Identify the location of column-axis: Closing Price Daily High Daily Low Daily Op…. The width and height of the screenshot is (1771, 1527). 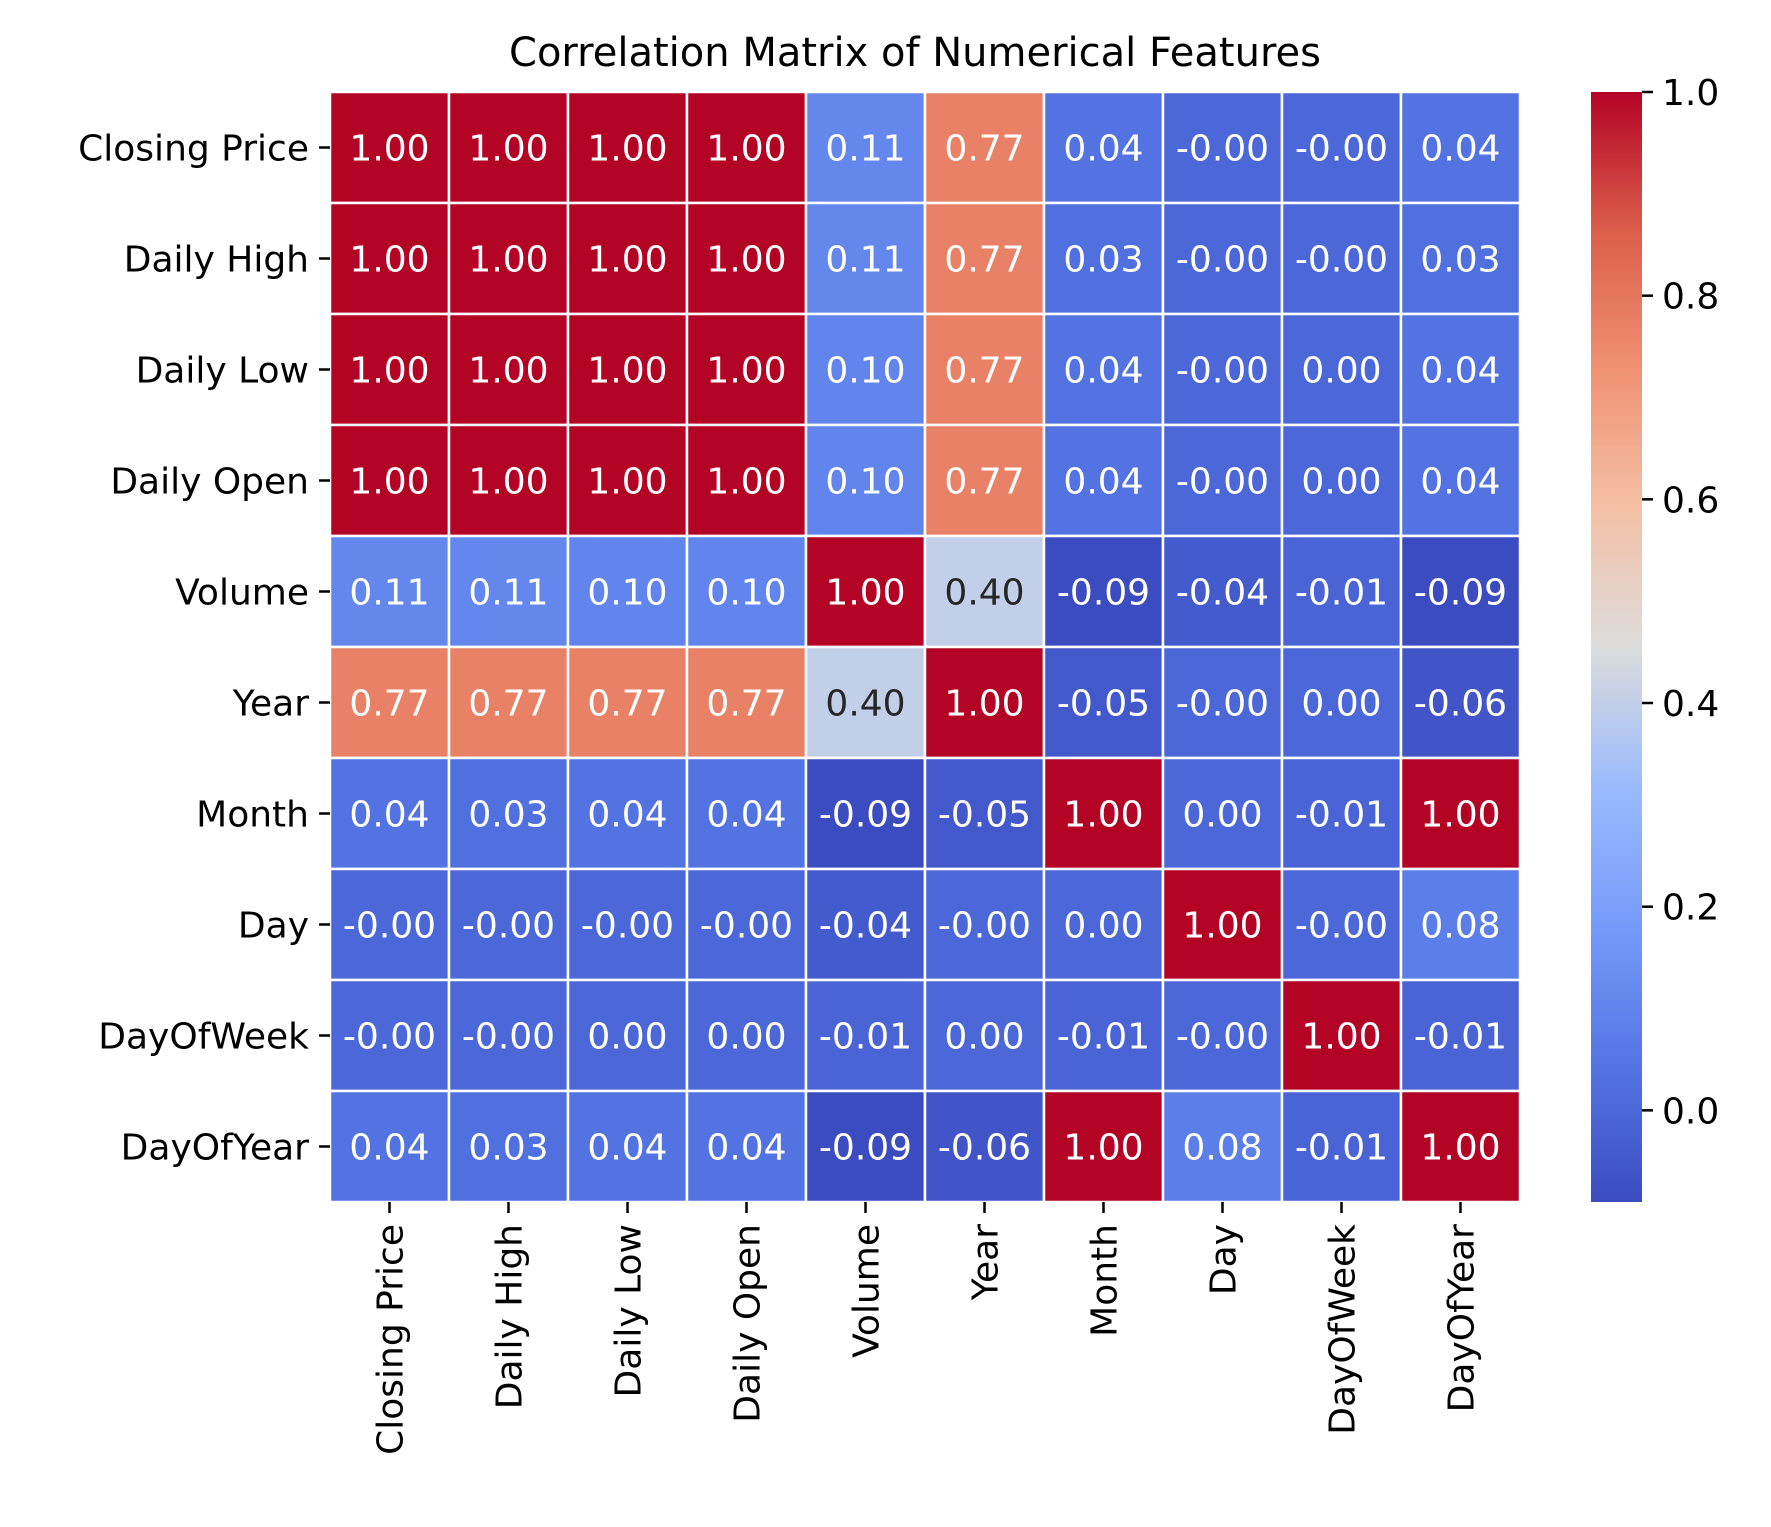
(927, 1328).